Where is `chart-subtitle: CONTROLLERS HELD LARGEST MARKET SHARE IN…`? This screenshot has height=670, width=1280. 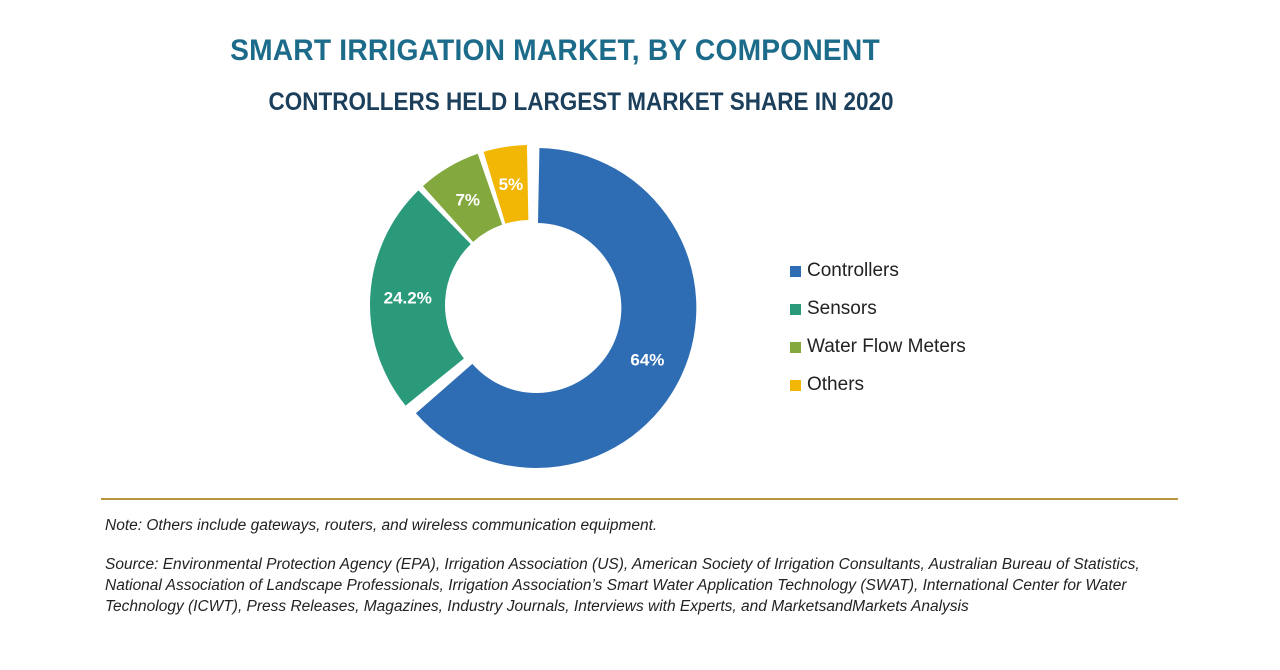 chart-subtitle: CONTROLLERS HELD LARGEST MARKET SHARE IN… is located at coordinates (581, 102).